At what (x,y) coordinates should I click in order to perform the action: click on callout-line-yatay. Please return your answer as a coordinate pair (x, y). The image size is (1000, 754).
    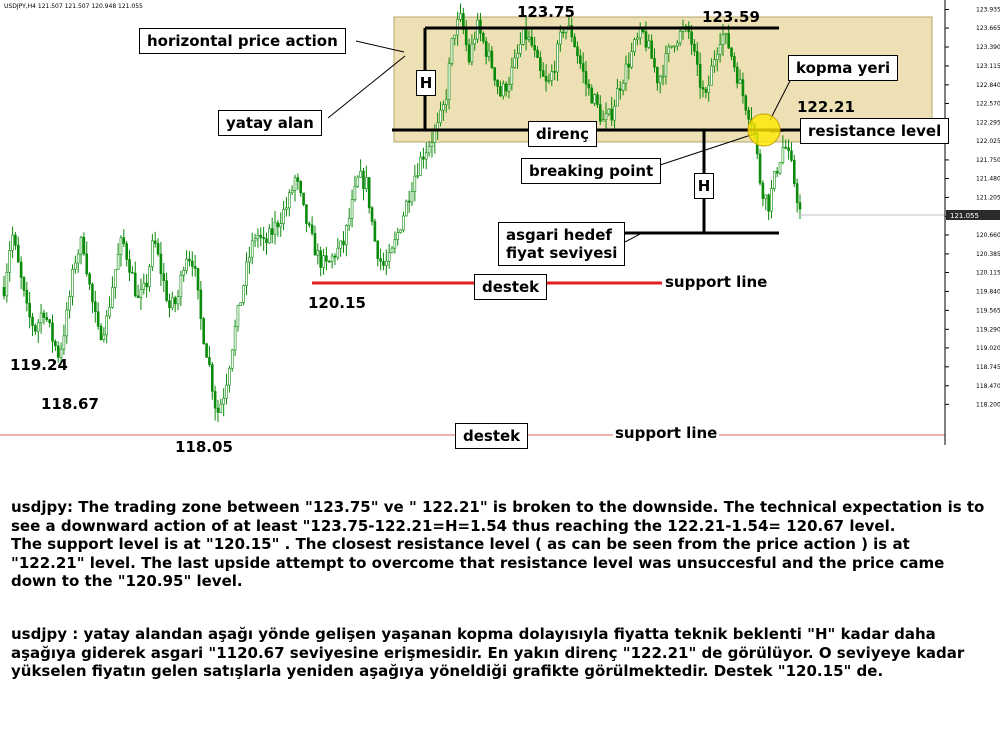
    Looking at the image, I should click on (366, 87).